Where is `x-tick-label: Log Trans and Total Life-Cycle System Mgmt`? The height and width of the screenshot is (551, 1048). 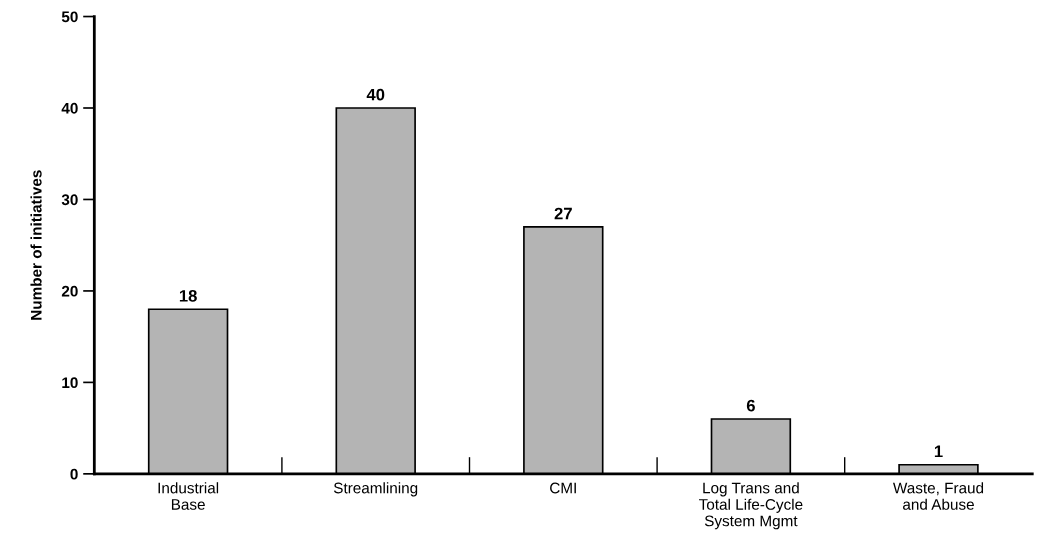
x-tick-label: Log Trans and Total Life-Cycle System Mgmt is located at coordinates (751, 506).